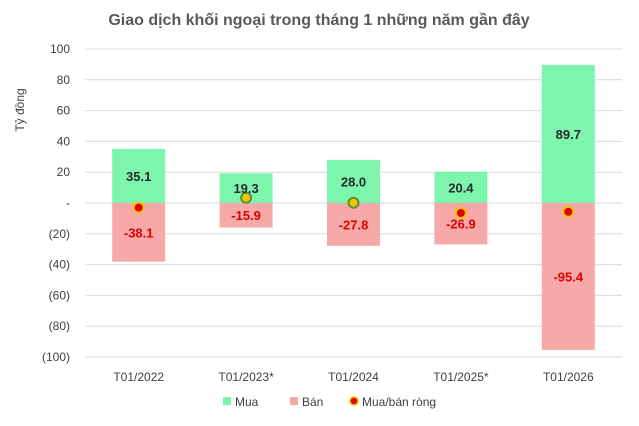 The width and height of the screenshot is (639, 426). What do you see at coordinates (329, 402) in the screenshot?
I see `legend: Mua Bán Mua/bán ròng` at bounding box center [329, 402].